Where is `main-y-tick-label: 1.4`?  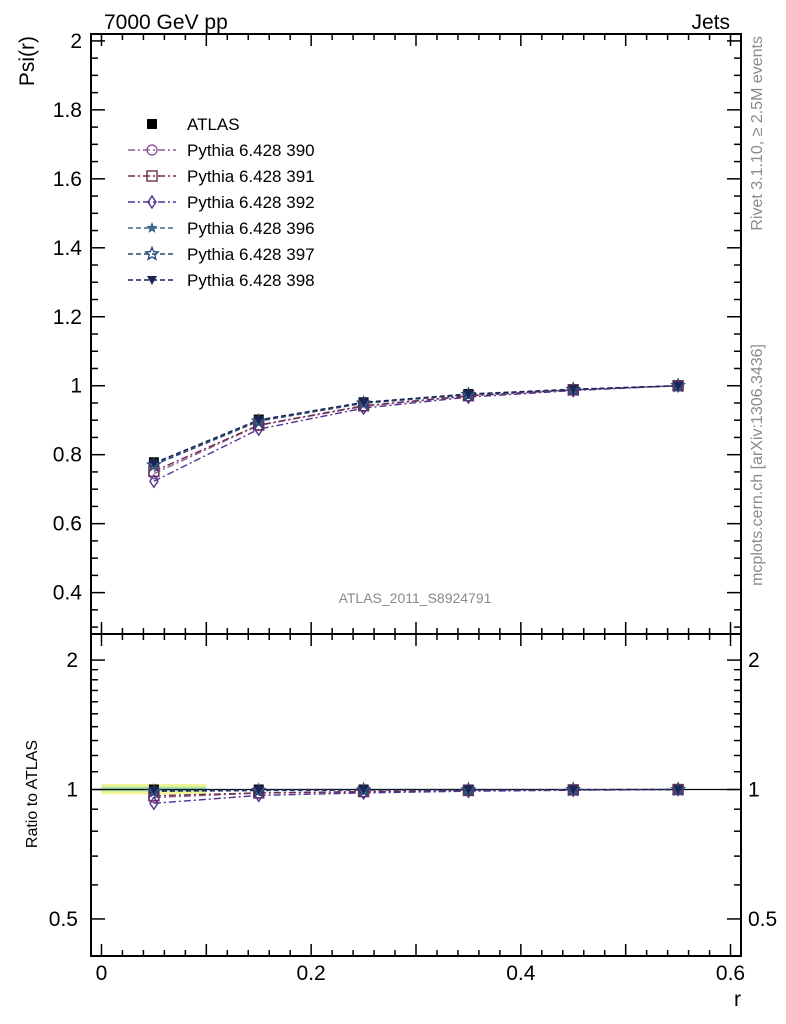
main-y-tick-label: 1.4 is located at coordinates (68, 248).